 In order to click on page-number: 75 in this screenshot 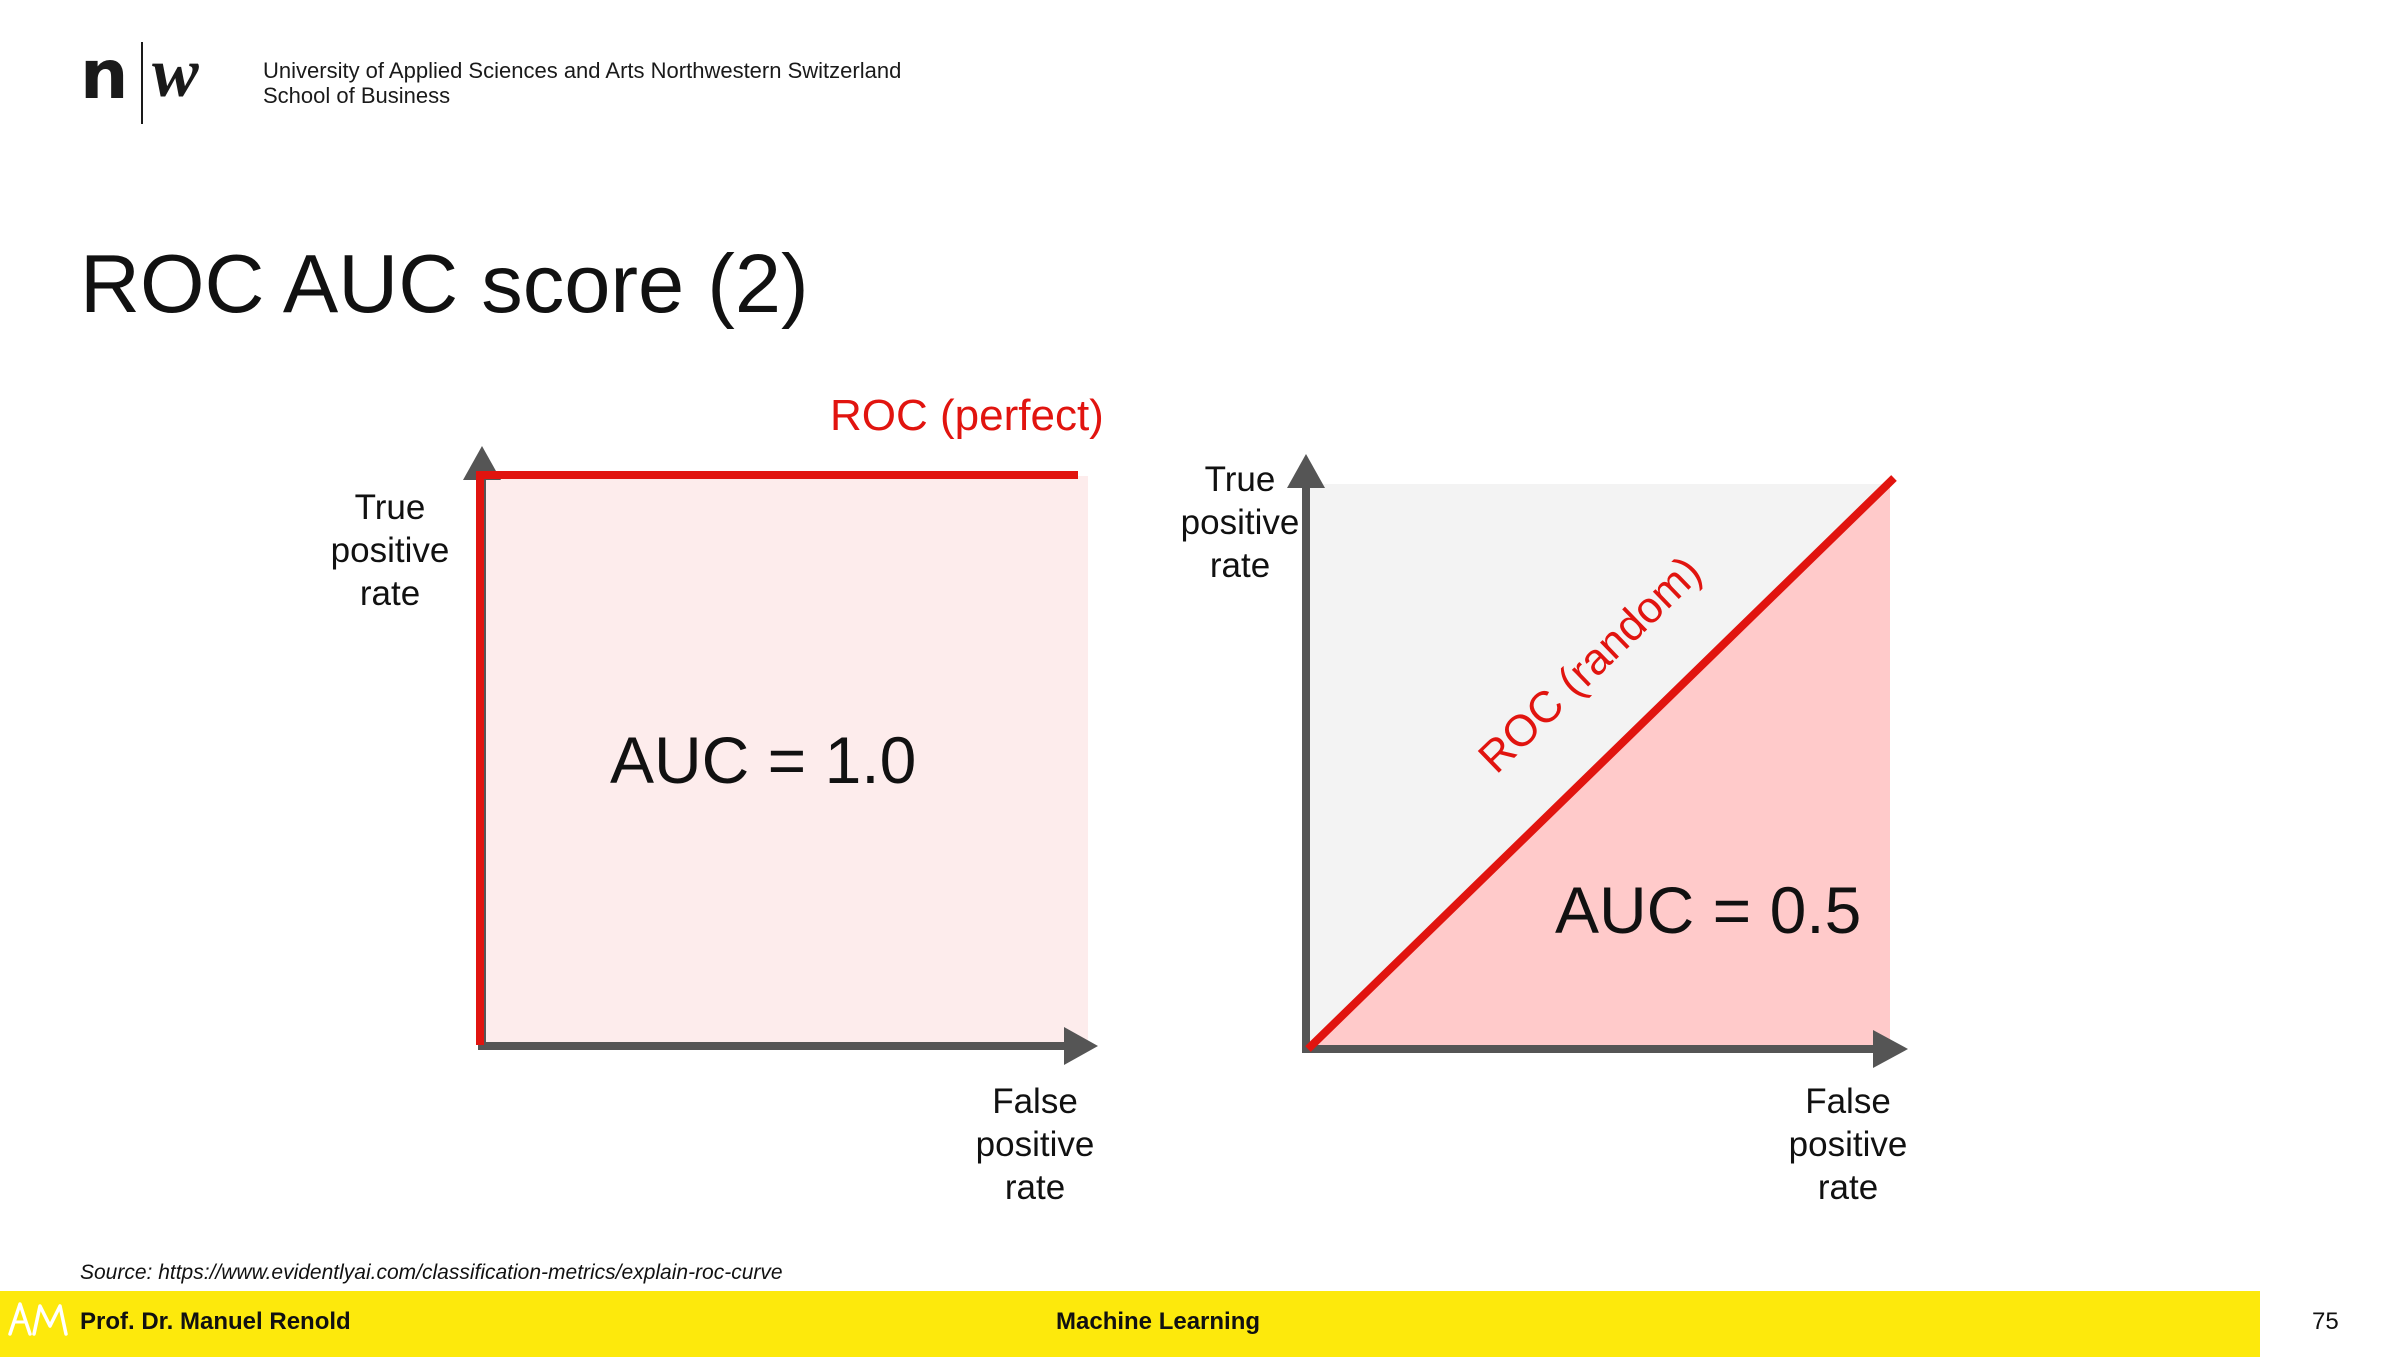, I will do `click(2325, 1321)`.